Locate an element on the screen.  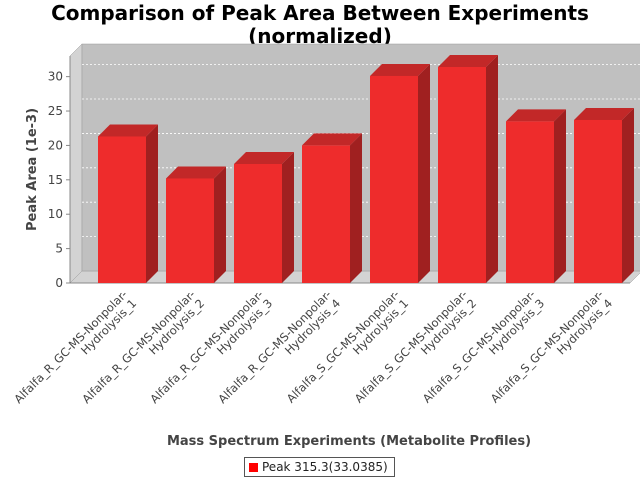
chart-title-line2: (normalized) is located at coordinates (320, 36).